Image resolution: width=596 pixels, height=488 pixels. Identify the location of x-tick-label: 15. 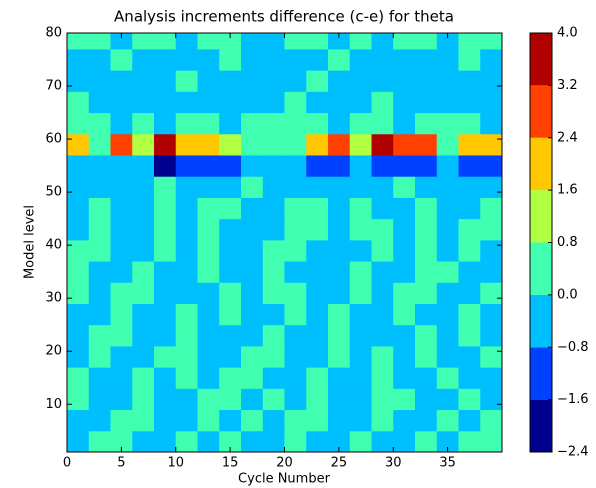
(230, 463).